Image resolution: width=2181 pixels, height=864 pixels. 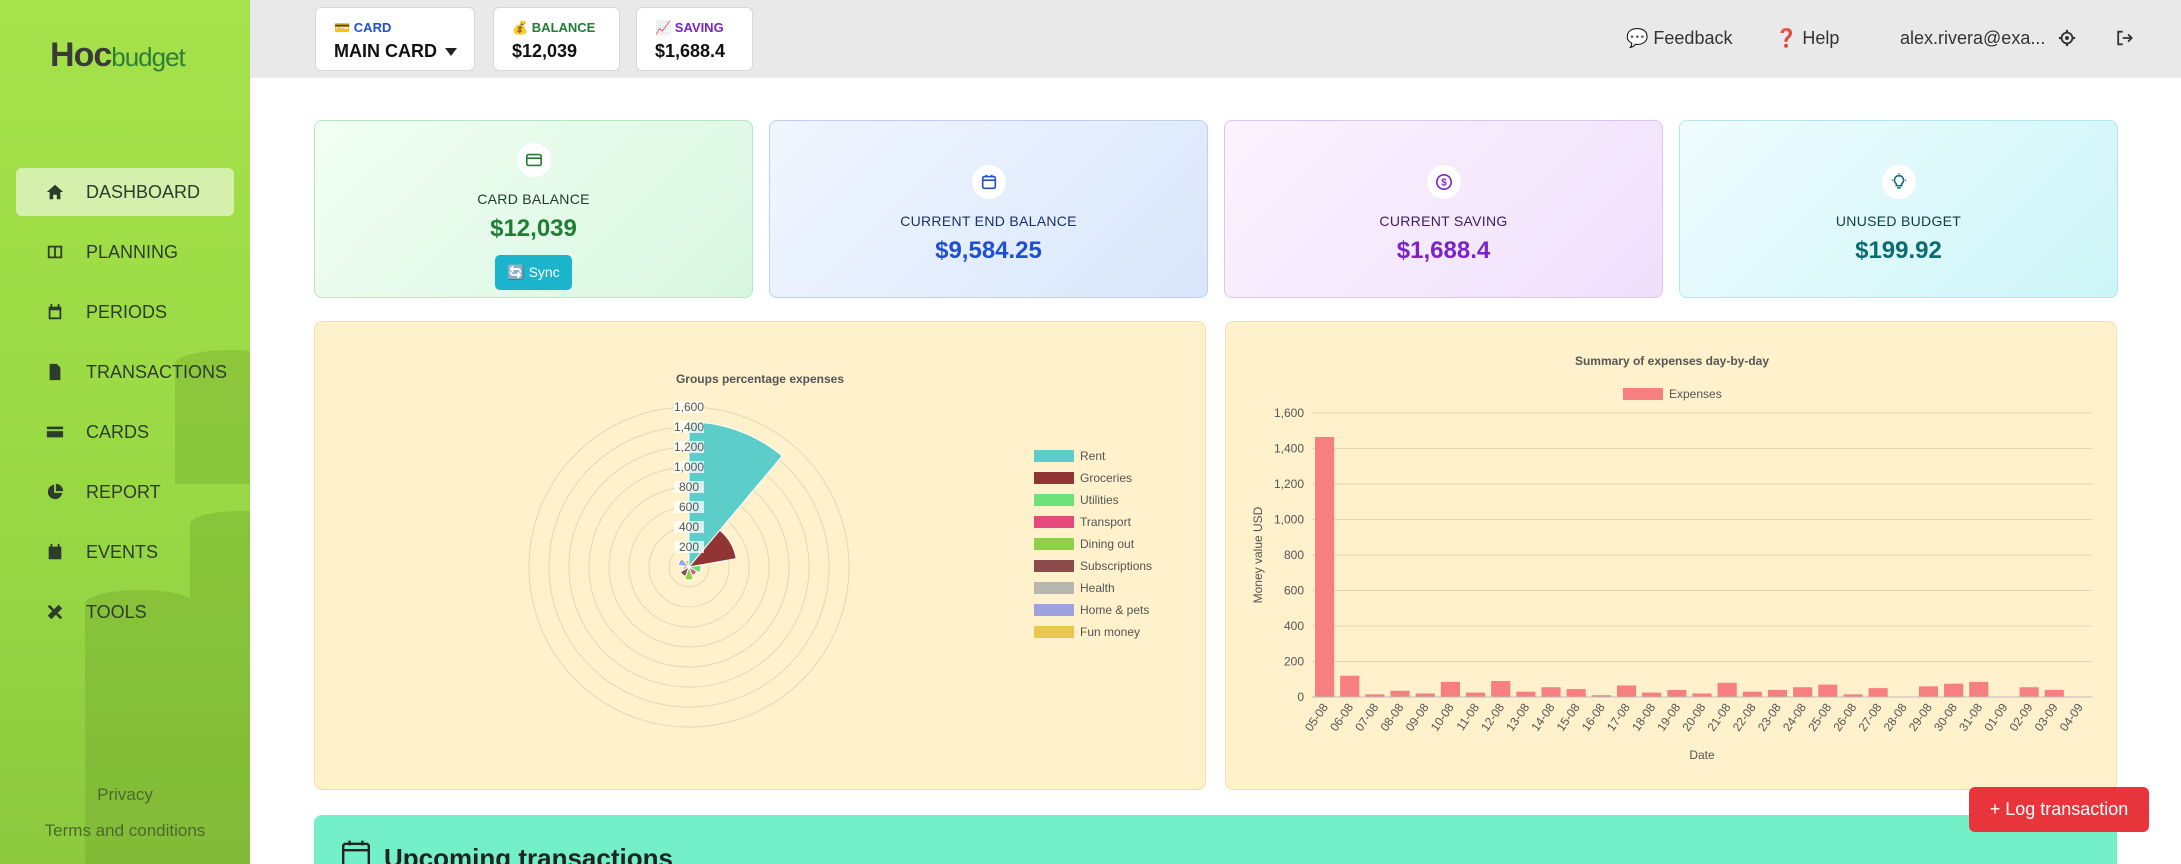 I want to click on terms-link: Terms and conditions, so click(x=125, y=830).